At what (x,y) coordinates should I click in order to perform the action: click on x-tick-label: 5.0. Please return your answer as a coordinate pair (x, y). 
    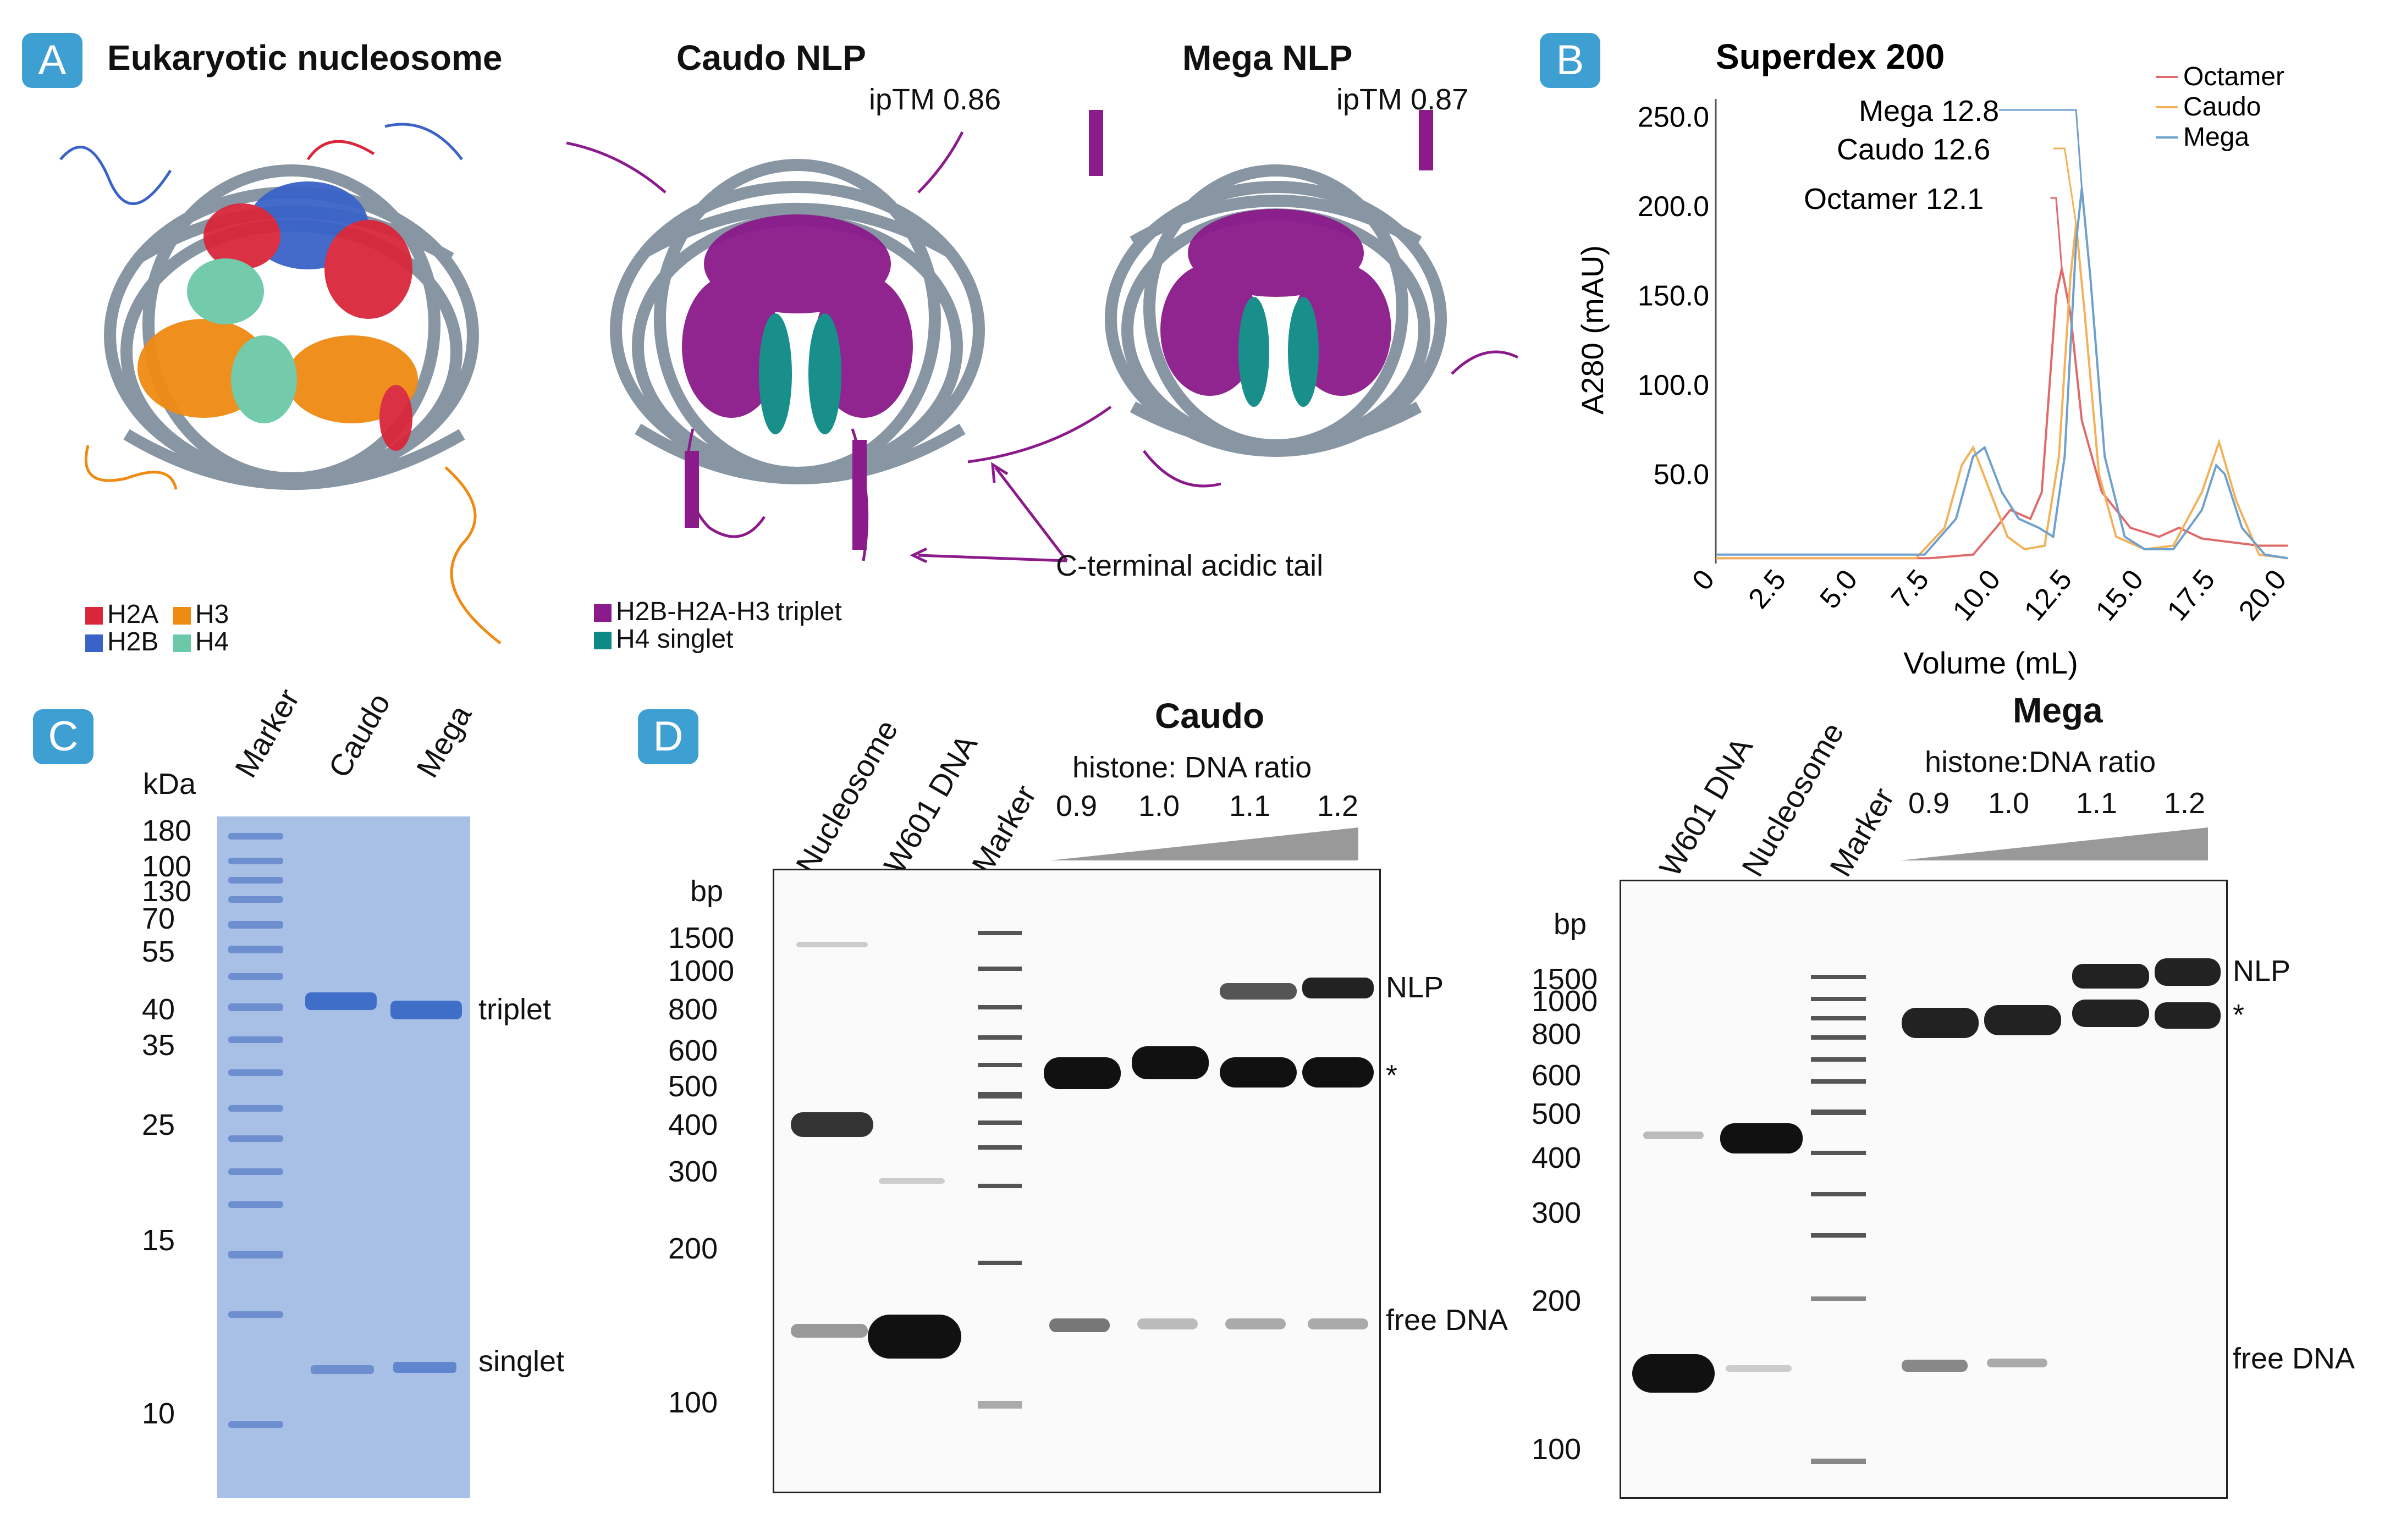
    Looking at the image, I should click on (1839, 589).